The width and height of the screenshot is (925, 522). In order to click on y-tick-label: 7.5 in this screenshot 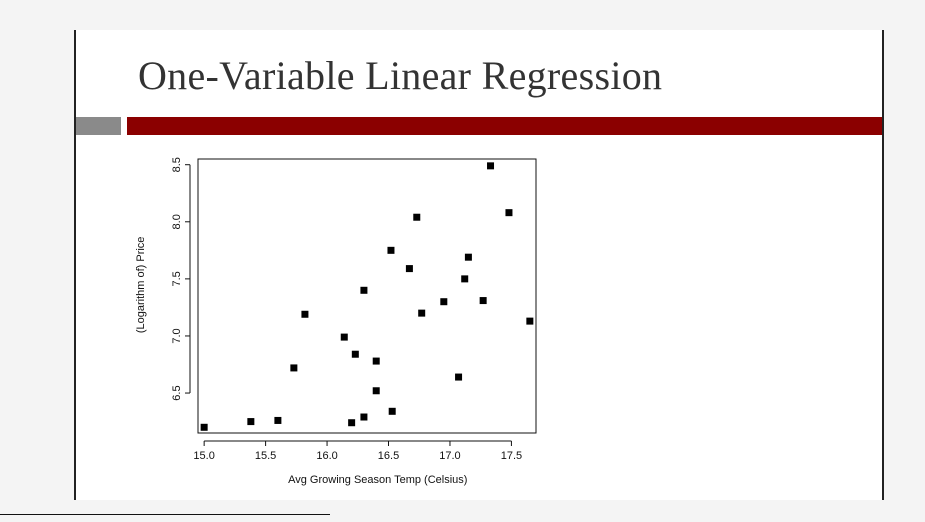, I will do `click(177, 278)`.